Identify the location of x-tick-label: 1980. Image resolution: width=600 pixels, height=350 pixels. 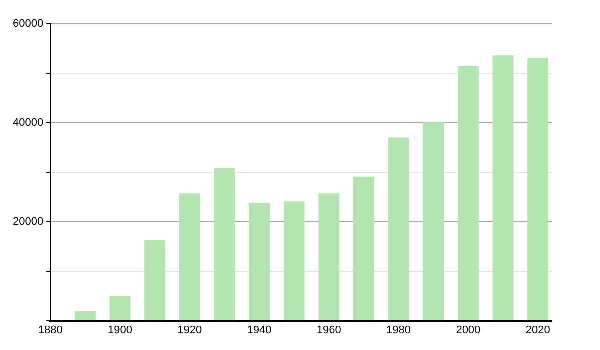
(399, 330).